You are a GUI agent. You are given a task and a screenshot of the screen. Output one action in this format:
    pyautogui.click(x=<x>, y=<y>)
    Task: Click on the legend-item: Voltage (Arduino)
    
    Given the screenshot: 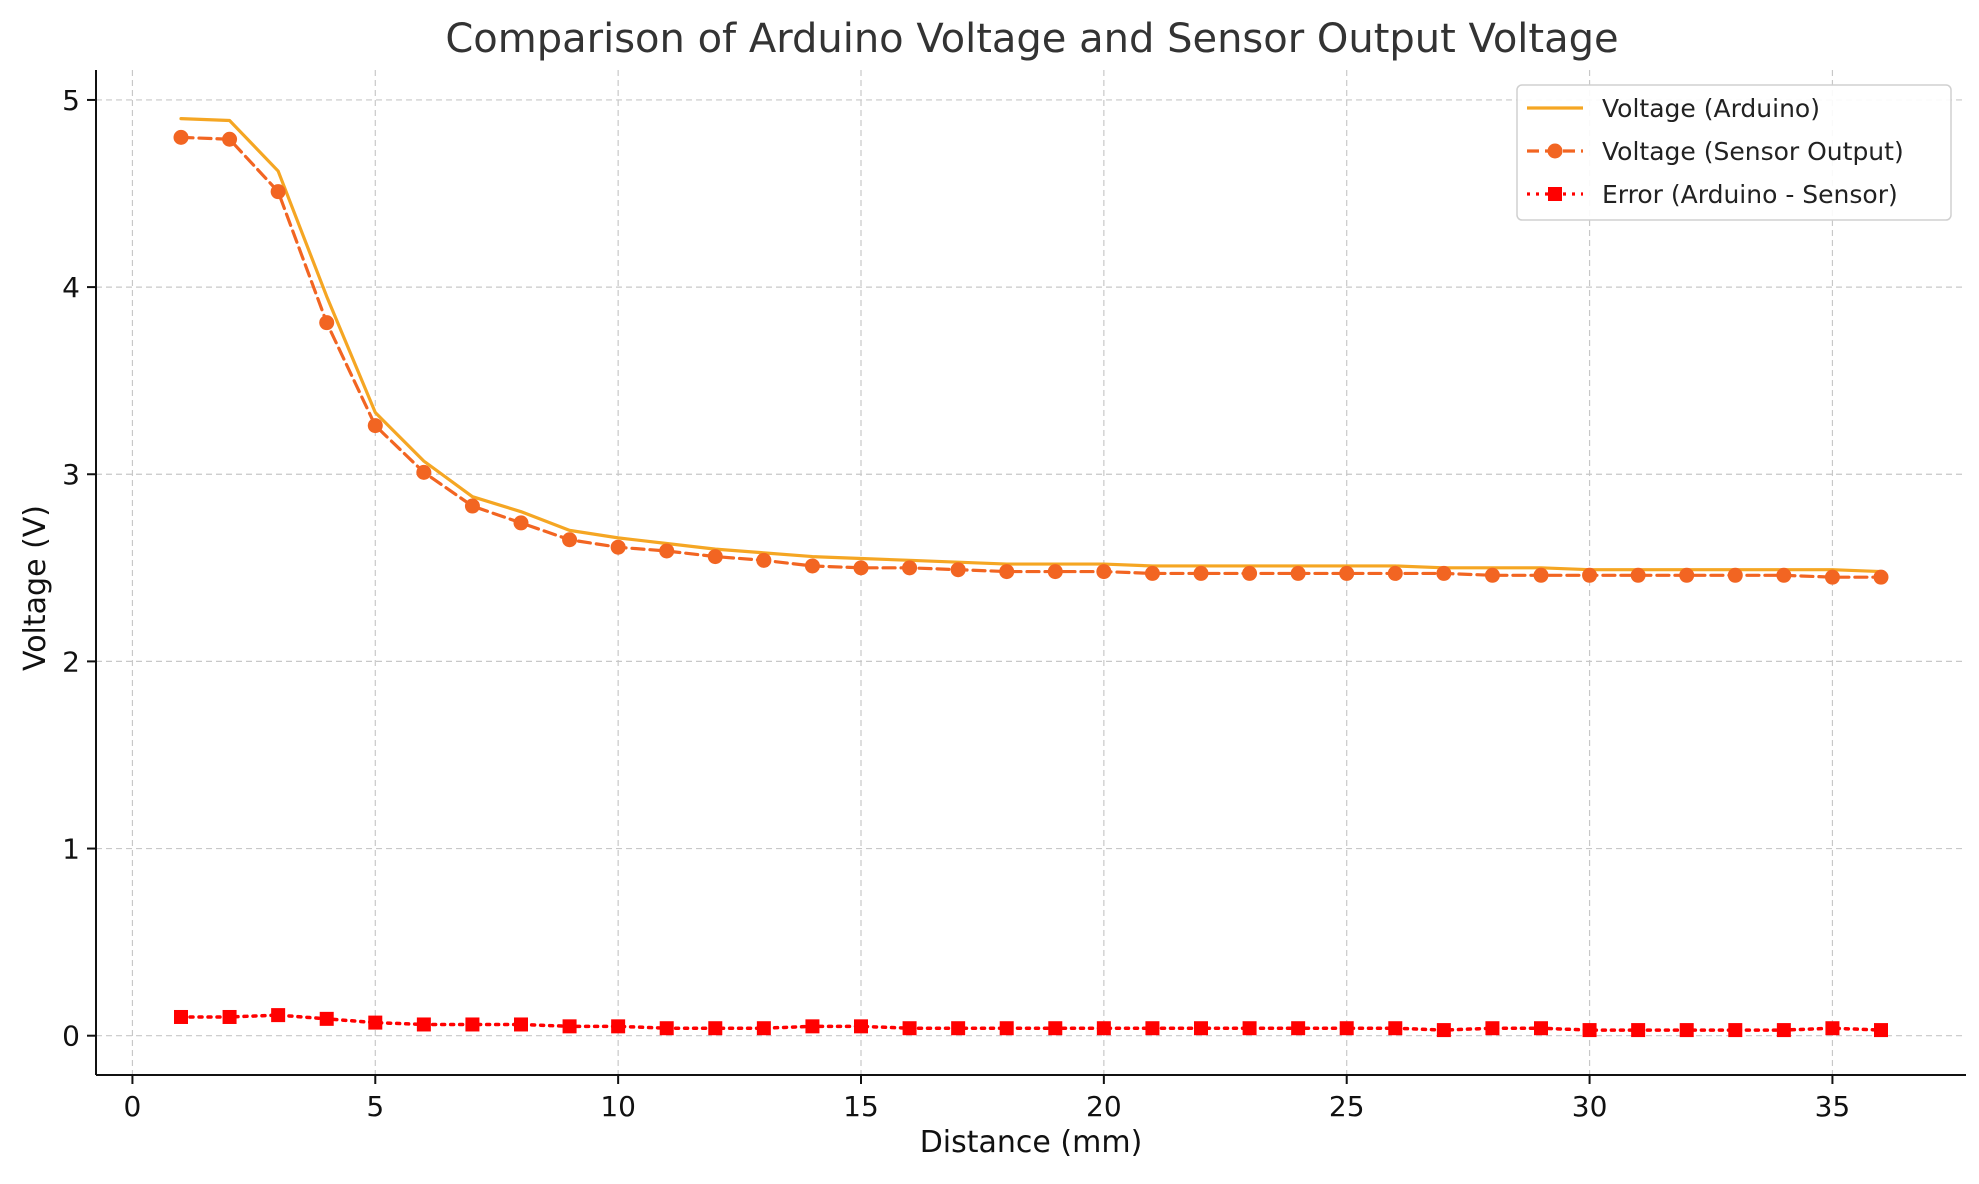 What is the action you would take?
    pyautogui.click(x=1673, y=108)
    